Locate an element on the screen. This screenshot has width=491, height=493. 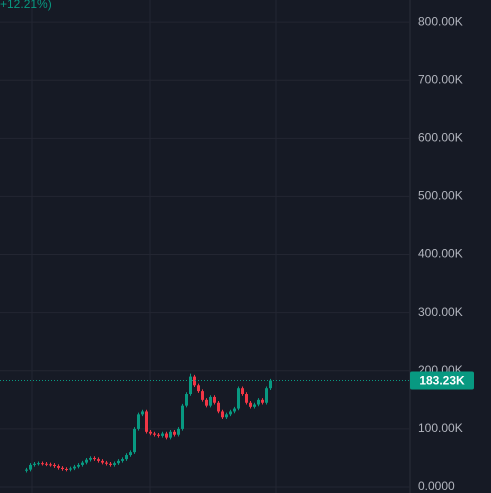
y-tick-label: 300.00K is located at coordinates (440, 312).